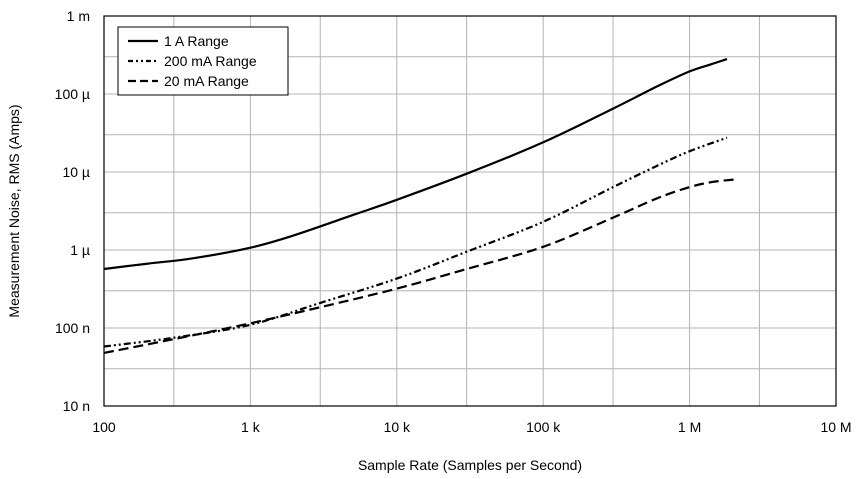 The width and height of the screenshot is (859, 479). Describe the element at coordinates (72, 94) in the screenshot. I see `y-tick-label: 100 µ` at that location.